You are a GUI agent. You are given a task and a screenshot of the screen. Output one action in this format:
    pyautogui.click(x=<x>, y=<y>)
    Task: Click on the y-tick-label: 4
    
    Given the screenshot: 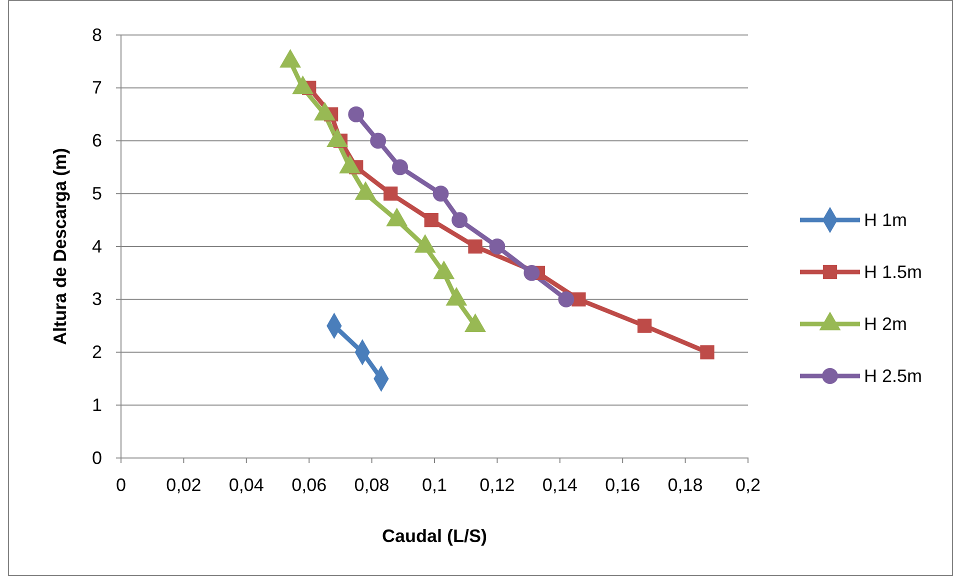 What is the action you would take?
    pyautogui.click(x=97, y=246)
    